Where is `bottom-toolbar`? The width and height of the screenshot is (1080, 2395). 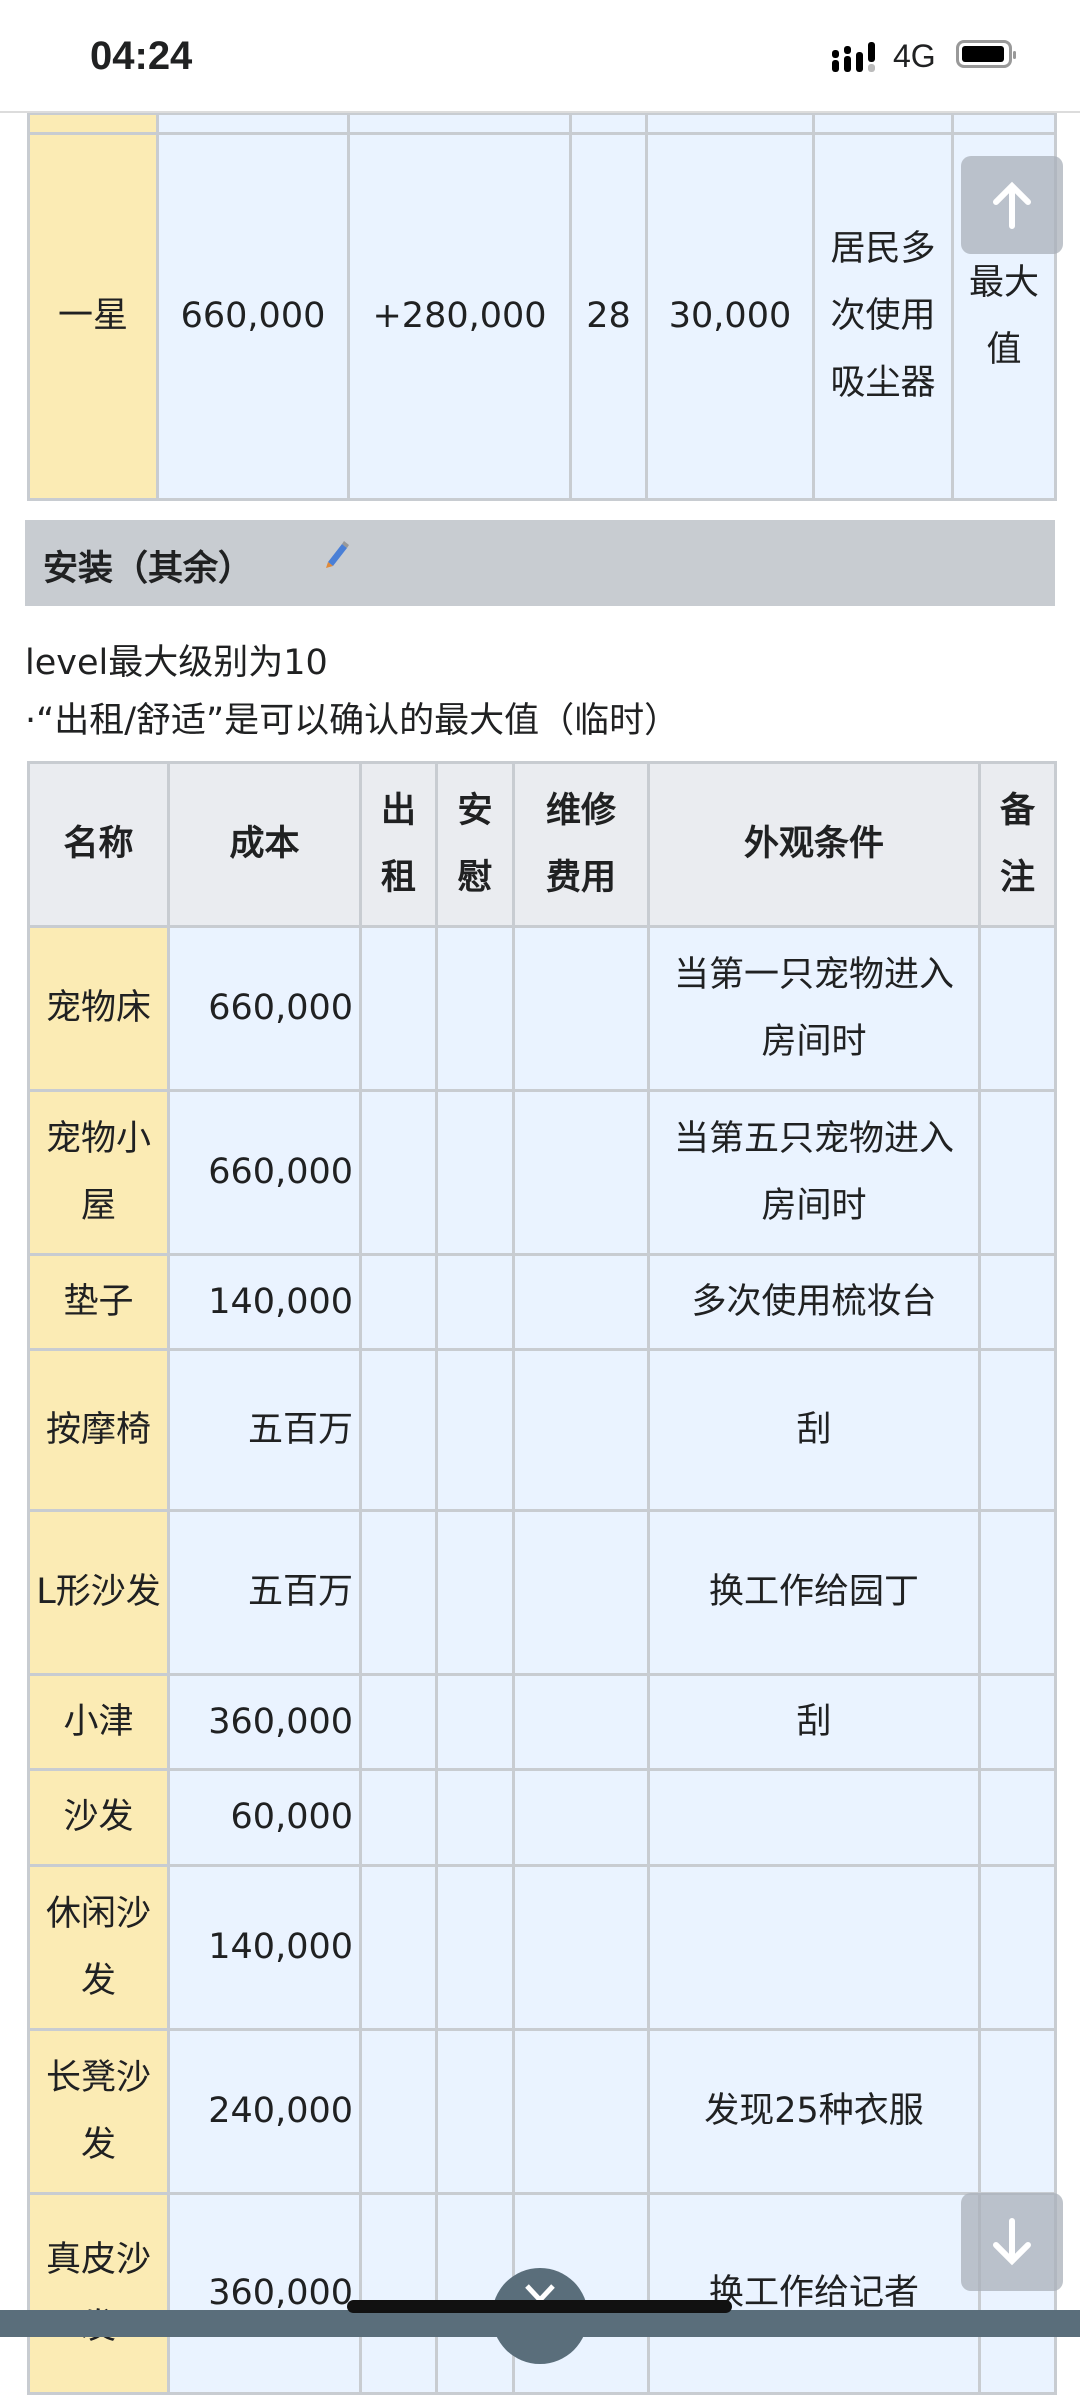
bottom-toolbar is located at coordinates (540, 2323).